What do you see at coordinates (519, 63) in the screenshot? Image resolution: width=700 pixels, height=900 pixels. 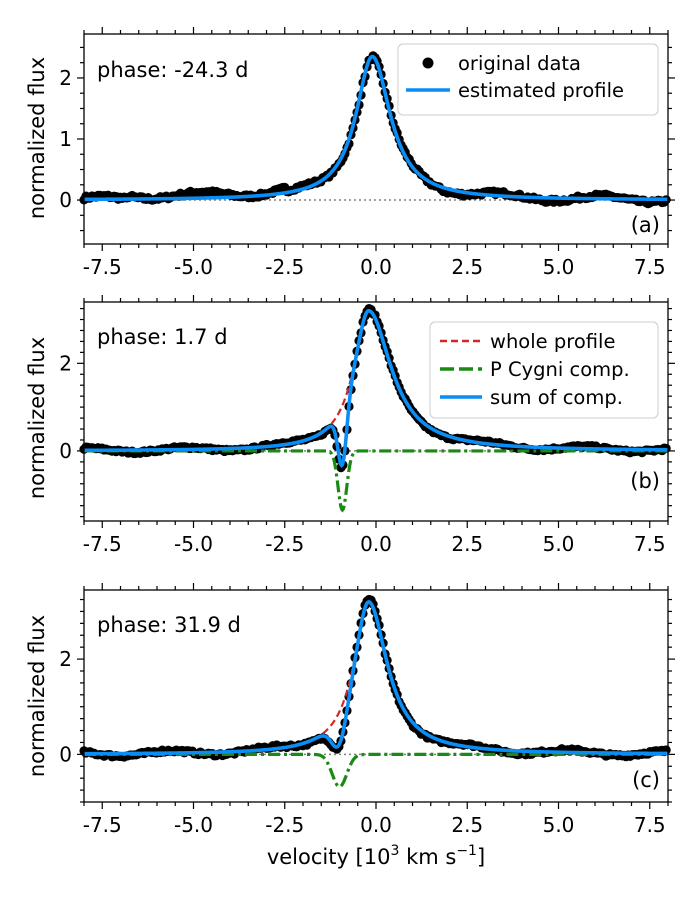 I see `legend-original-data-label: original data` at bounding box center [519, 63].